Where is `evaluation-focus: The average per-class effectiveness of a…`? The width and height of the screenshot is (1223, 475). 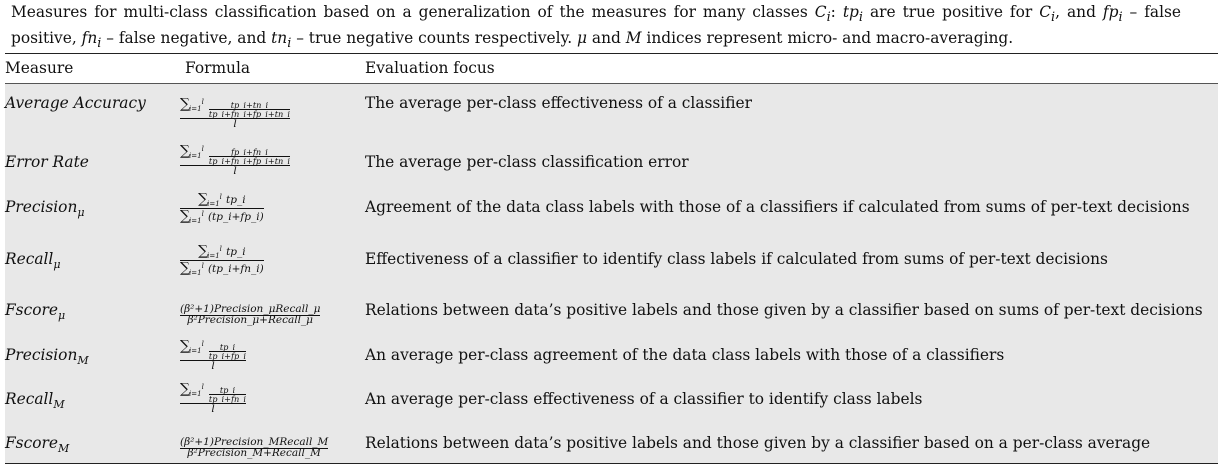 evaluation-focus: The average per-class effectiveness of a… is located at coordinates (558, 103).